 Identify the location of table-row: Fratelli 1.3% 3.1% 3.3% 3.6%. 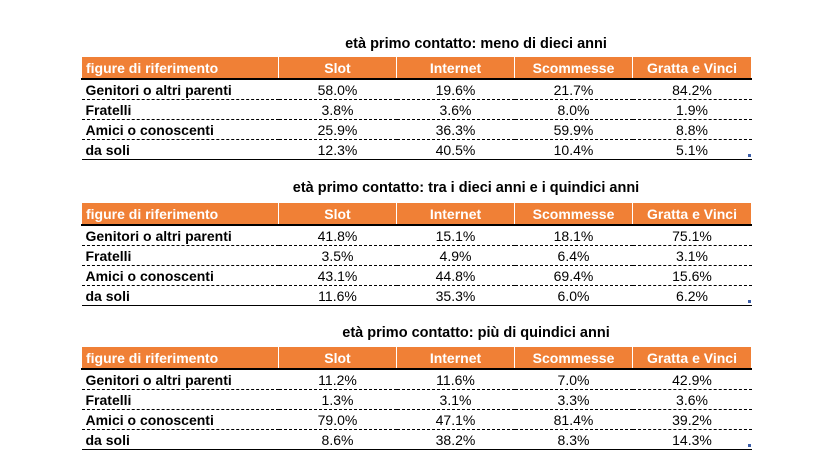
(416, 399).